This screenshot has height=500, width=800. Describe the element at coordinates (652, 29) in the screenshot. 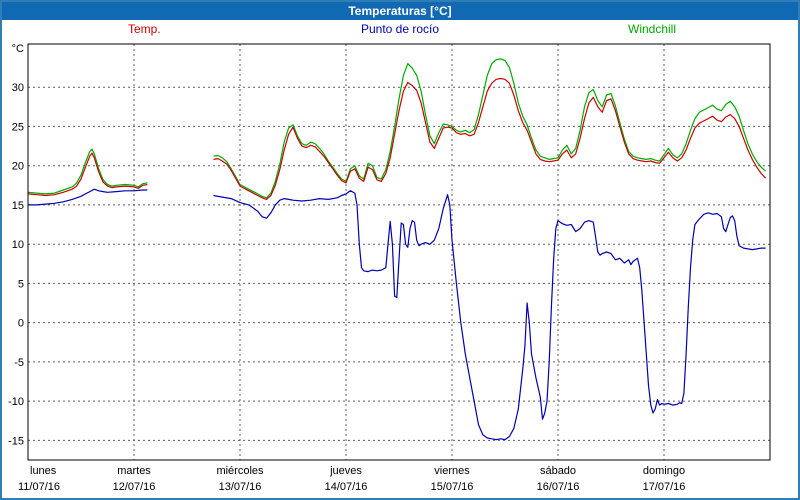

I see `legend-windchill: Windchill` at that location.